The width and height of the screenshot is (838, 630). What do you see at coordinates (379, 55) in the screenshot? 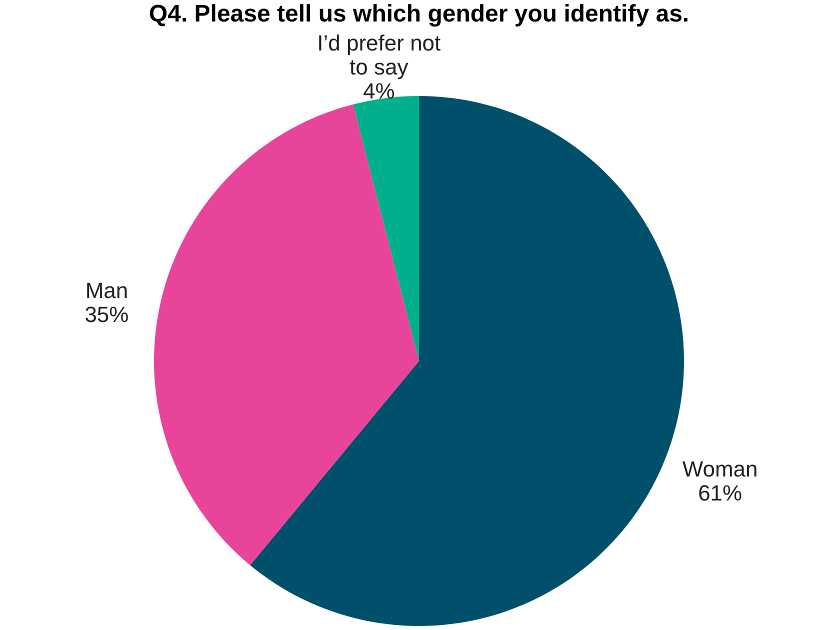
I see `slice-label: I’d prefer not to say` at bounding box center [379, 55].